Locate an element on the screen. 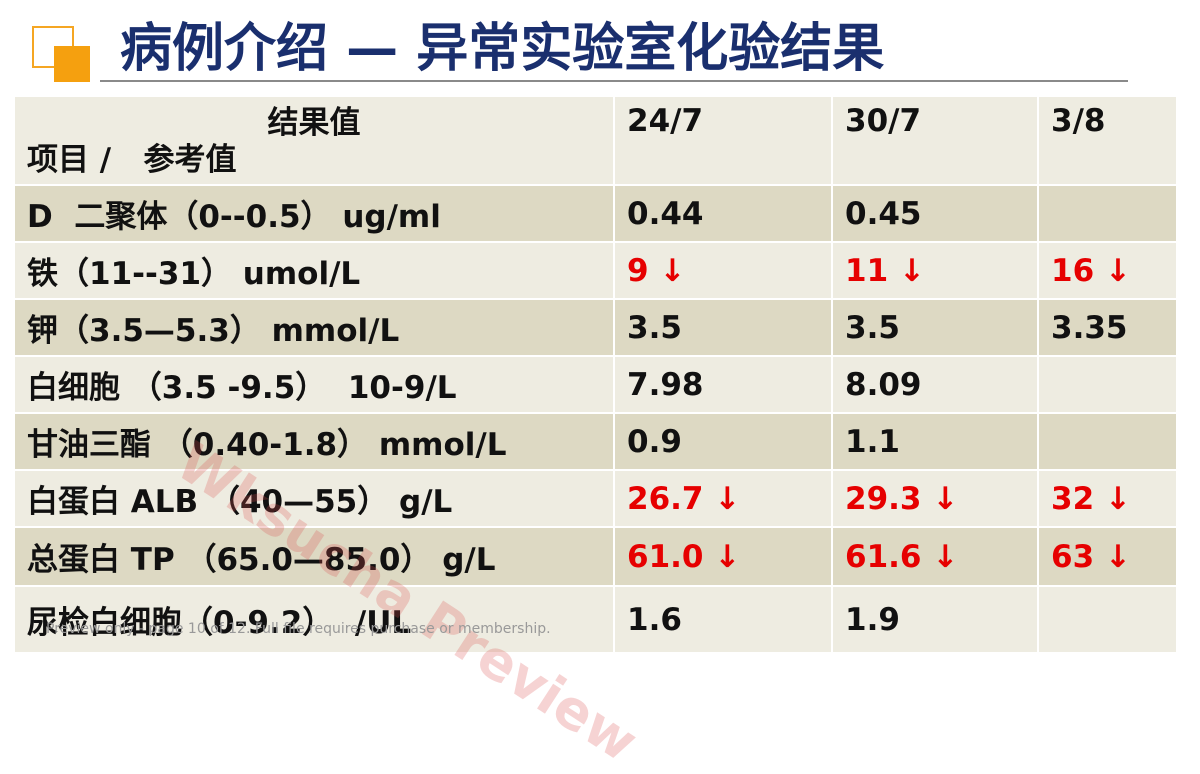 Image resolution: width=1200 pixels, height=774 pixels. header-cell: 30/7 is located at coordinates (935, 140).